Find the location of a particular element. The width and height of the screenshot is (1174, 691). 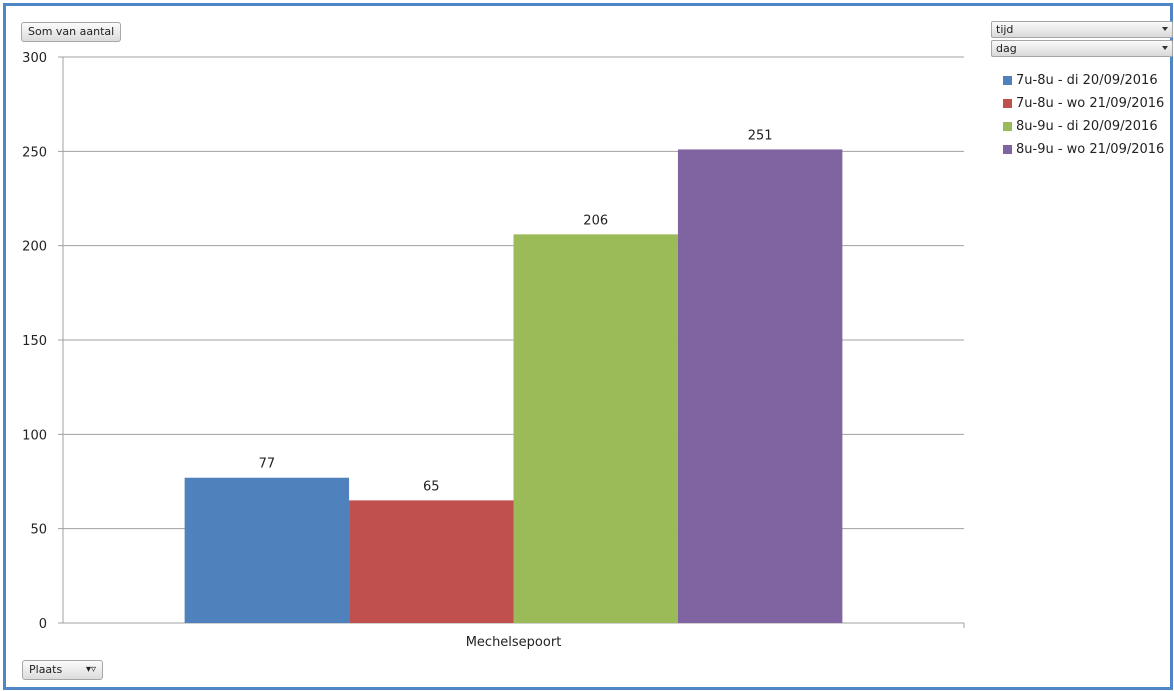

filter-dropdown-dag: dag is located at coordinates (1082, 48).